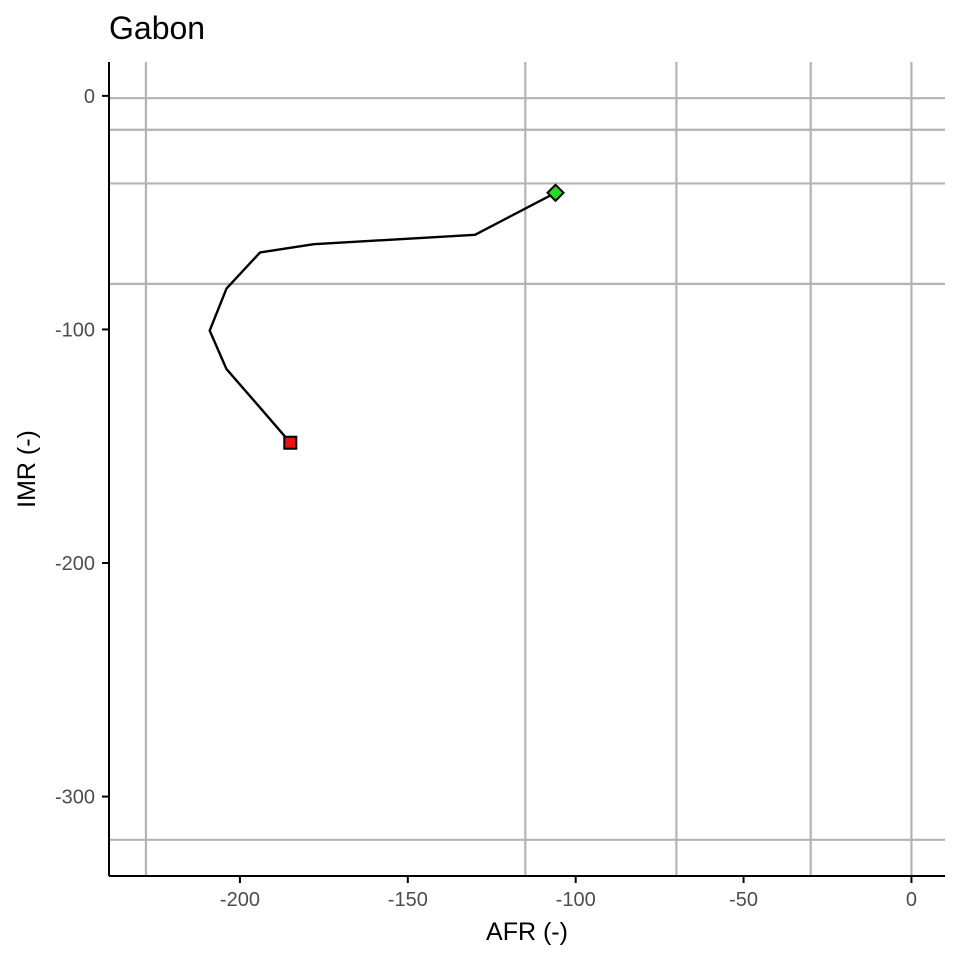 The image size is (960, 960). What do you see at coordinates (240, 900) in the screenshot?
I see `x-tick-label: -200` at bounding box center [240, 900].